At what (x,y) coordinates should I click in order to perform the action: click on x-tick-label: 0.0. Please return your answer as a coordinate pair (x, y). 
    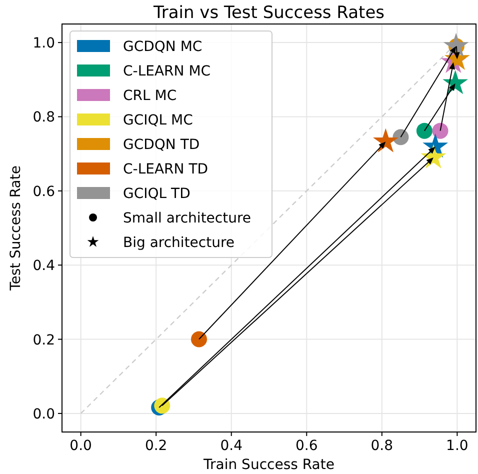
    Looking at the image, I should click on (81, 446).